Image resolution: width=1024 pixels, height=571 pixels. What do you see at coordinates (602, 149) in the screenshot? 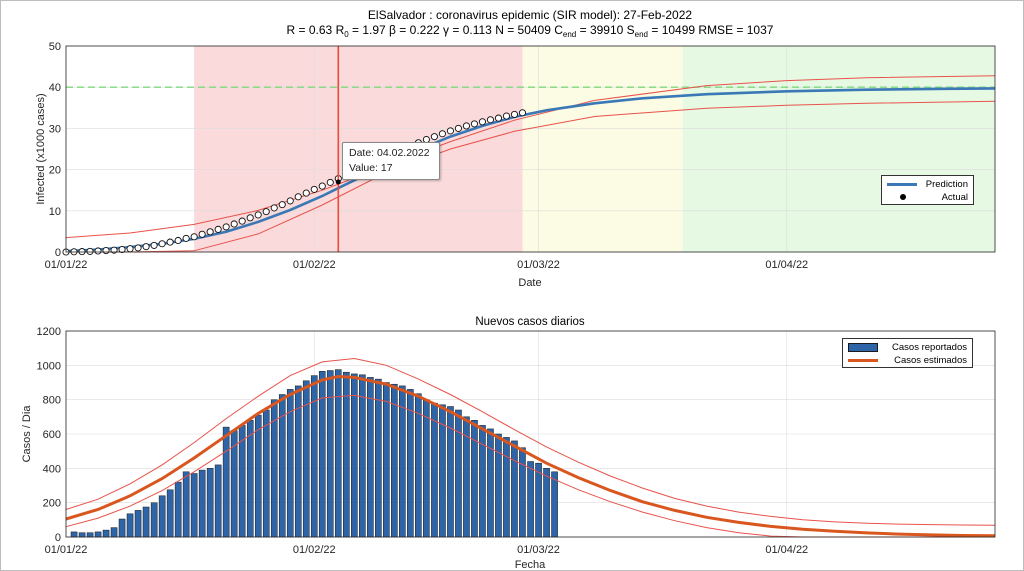
I see `shaded-region` at bounding box center [602, 149].